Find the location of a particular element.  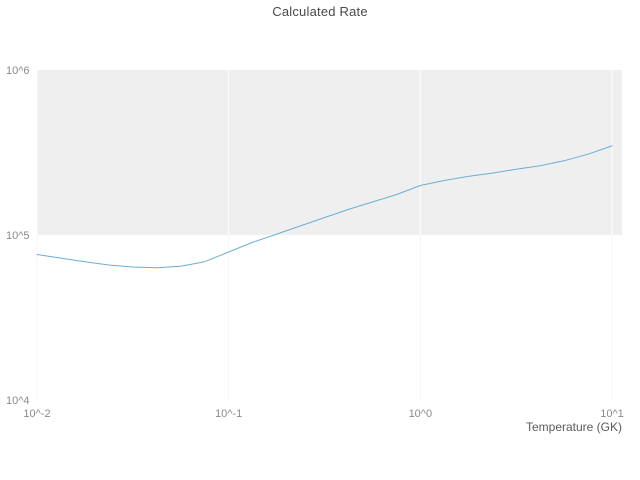

x-axis-label: Temperature (GK) is located at coordinates (573, 427).